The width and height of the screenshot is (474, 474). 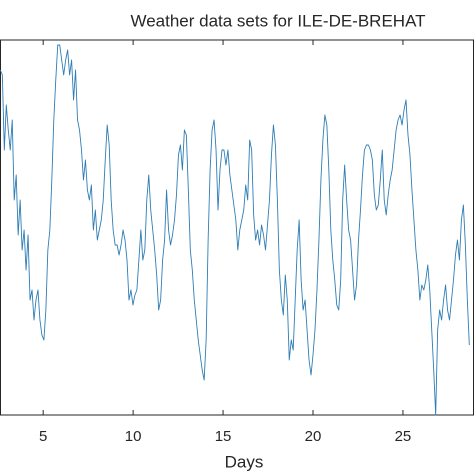 I want to click on x-tick-label: 10, so click(x=133, y=436).